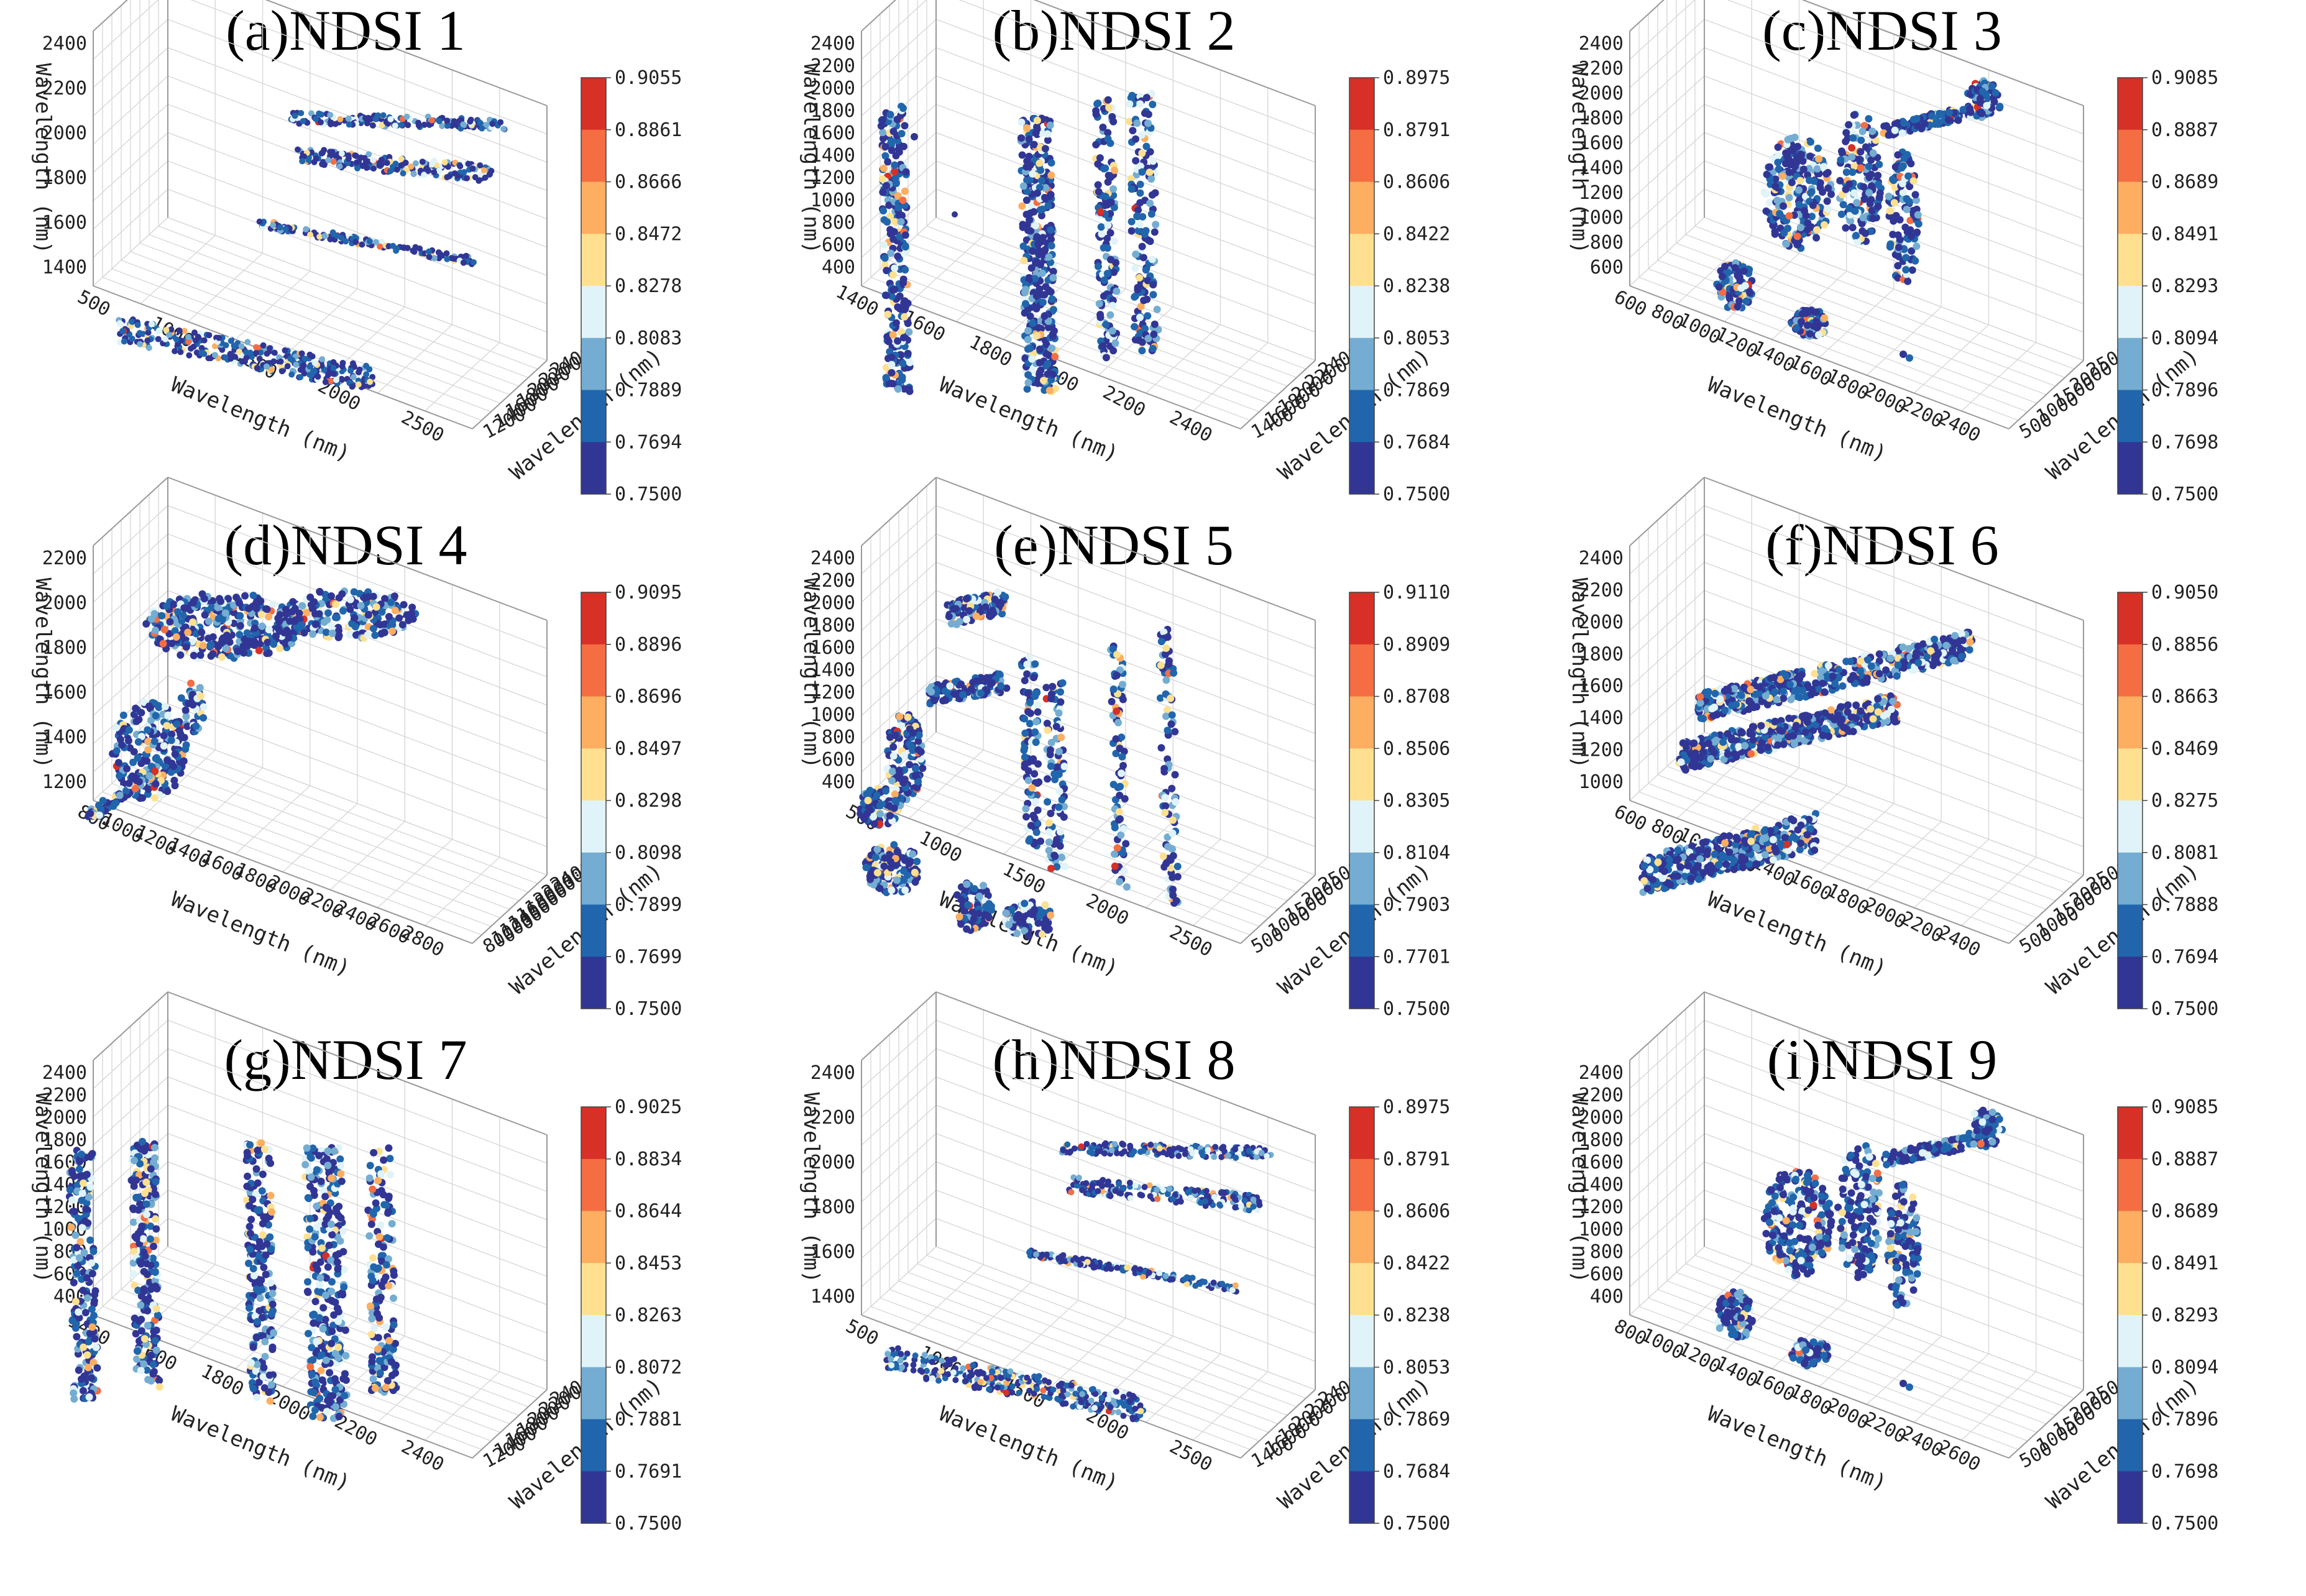 Image resolution: width=2306 pixels, height=1596 pixels. I want to click on colorbar-tick-label: 0.8305, so click(1417, 801).